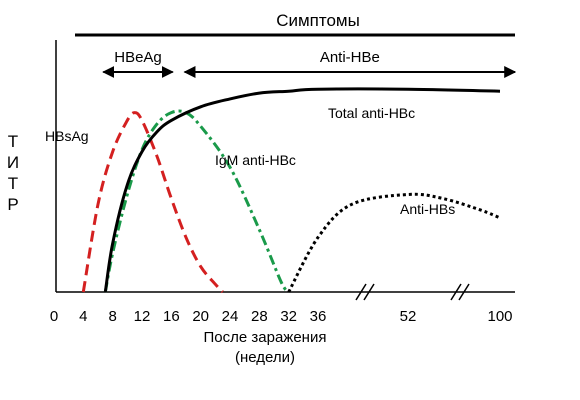 This screenshot has height=400, width=580. I want to click on series-label: IgM anti-HBc, so click(255, 160).